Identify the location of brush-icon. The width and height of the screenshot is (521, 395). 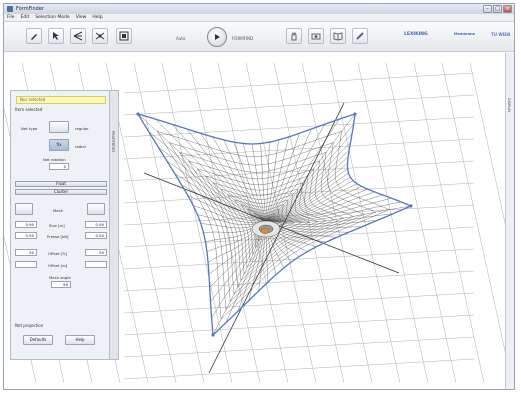
(360, 36).